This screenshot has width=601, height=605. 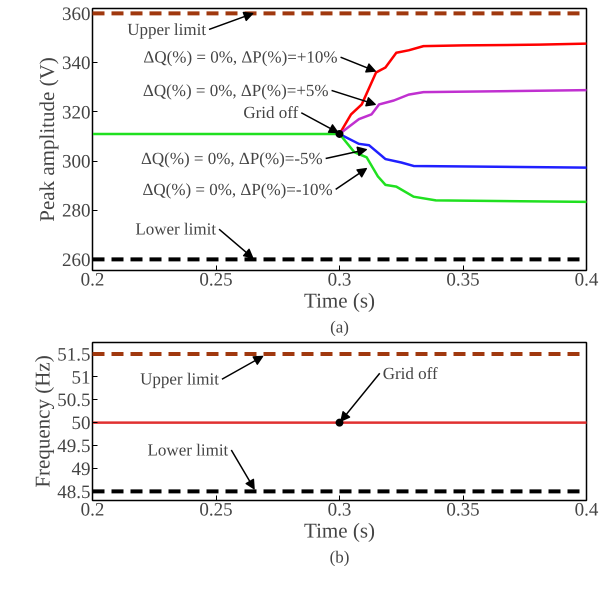 What do you see at coordinates (81, 377) in the screenshot?
I see `y-tick-label: 51` at bounding box center [81, 377].